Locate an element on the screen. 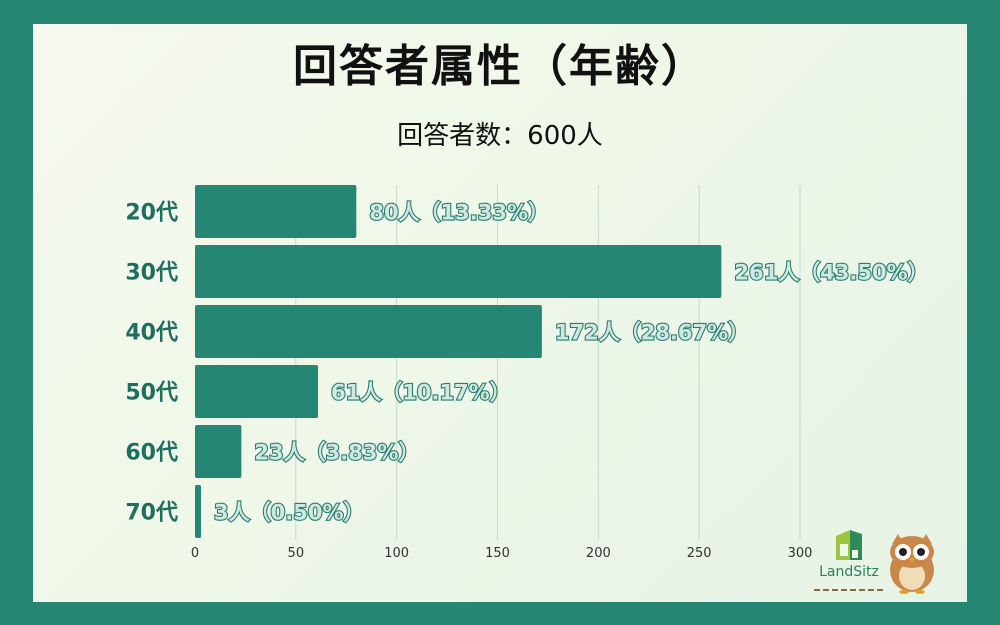 The height and width of the screenshot is (625, 1000). landsitz-logo: LandSitz is located at coordinates (849, 563).